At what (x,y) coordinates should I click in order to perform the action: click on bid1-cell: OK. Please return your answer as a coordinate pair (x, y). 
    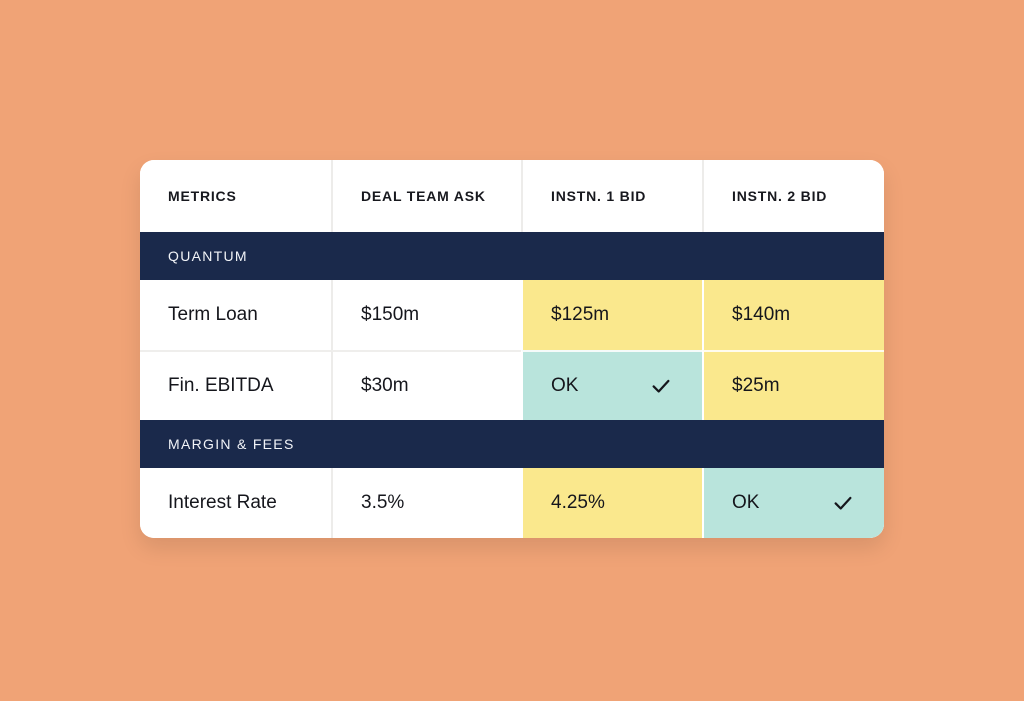
    Looking at the image, I should click on (611, 385).